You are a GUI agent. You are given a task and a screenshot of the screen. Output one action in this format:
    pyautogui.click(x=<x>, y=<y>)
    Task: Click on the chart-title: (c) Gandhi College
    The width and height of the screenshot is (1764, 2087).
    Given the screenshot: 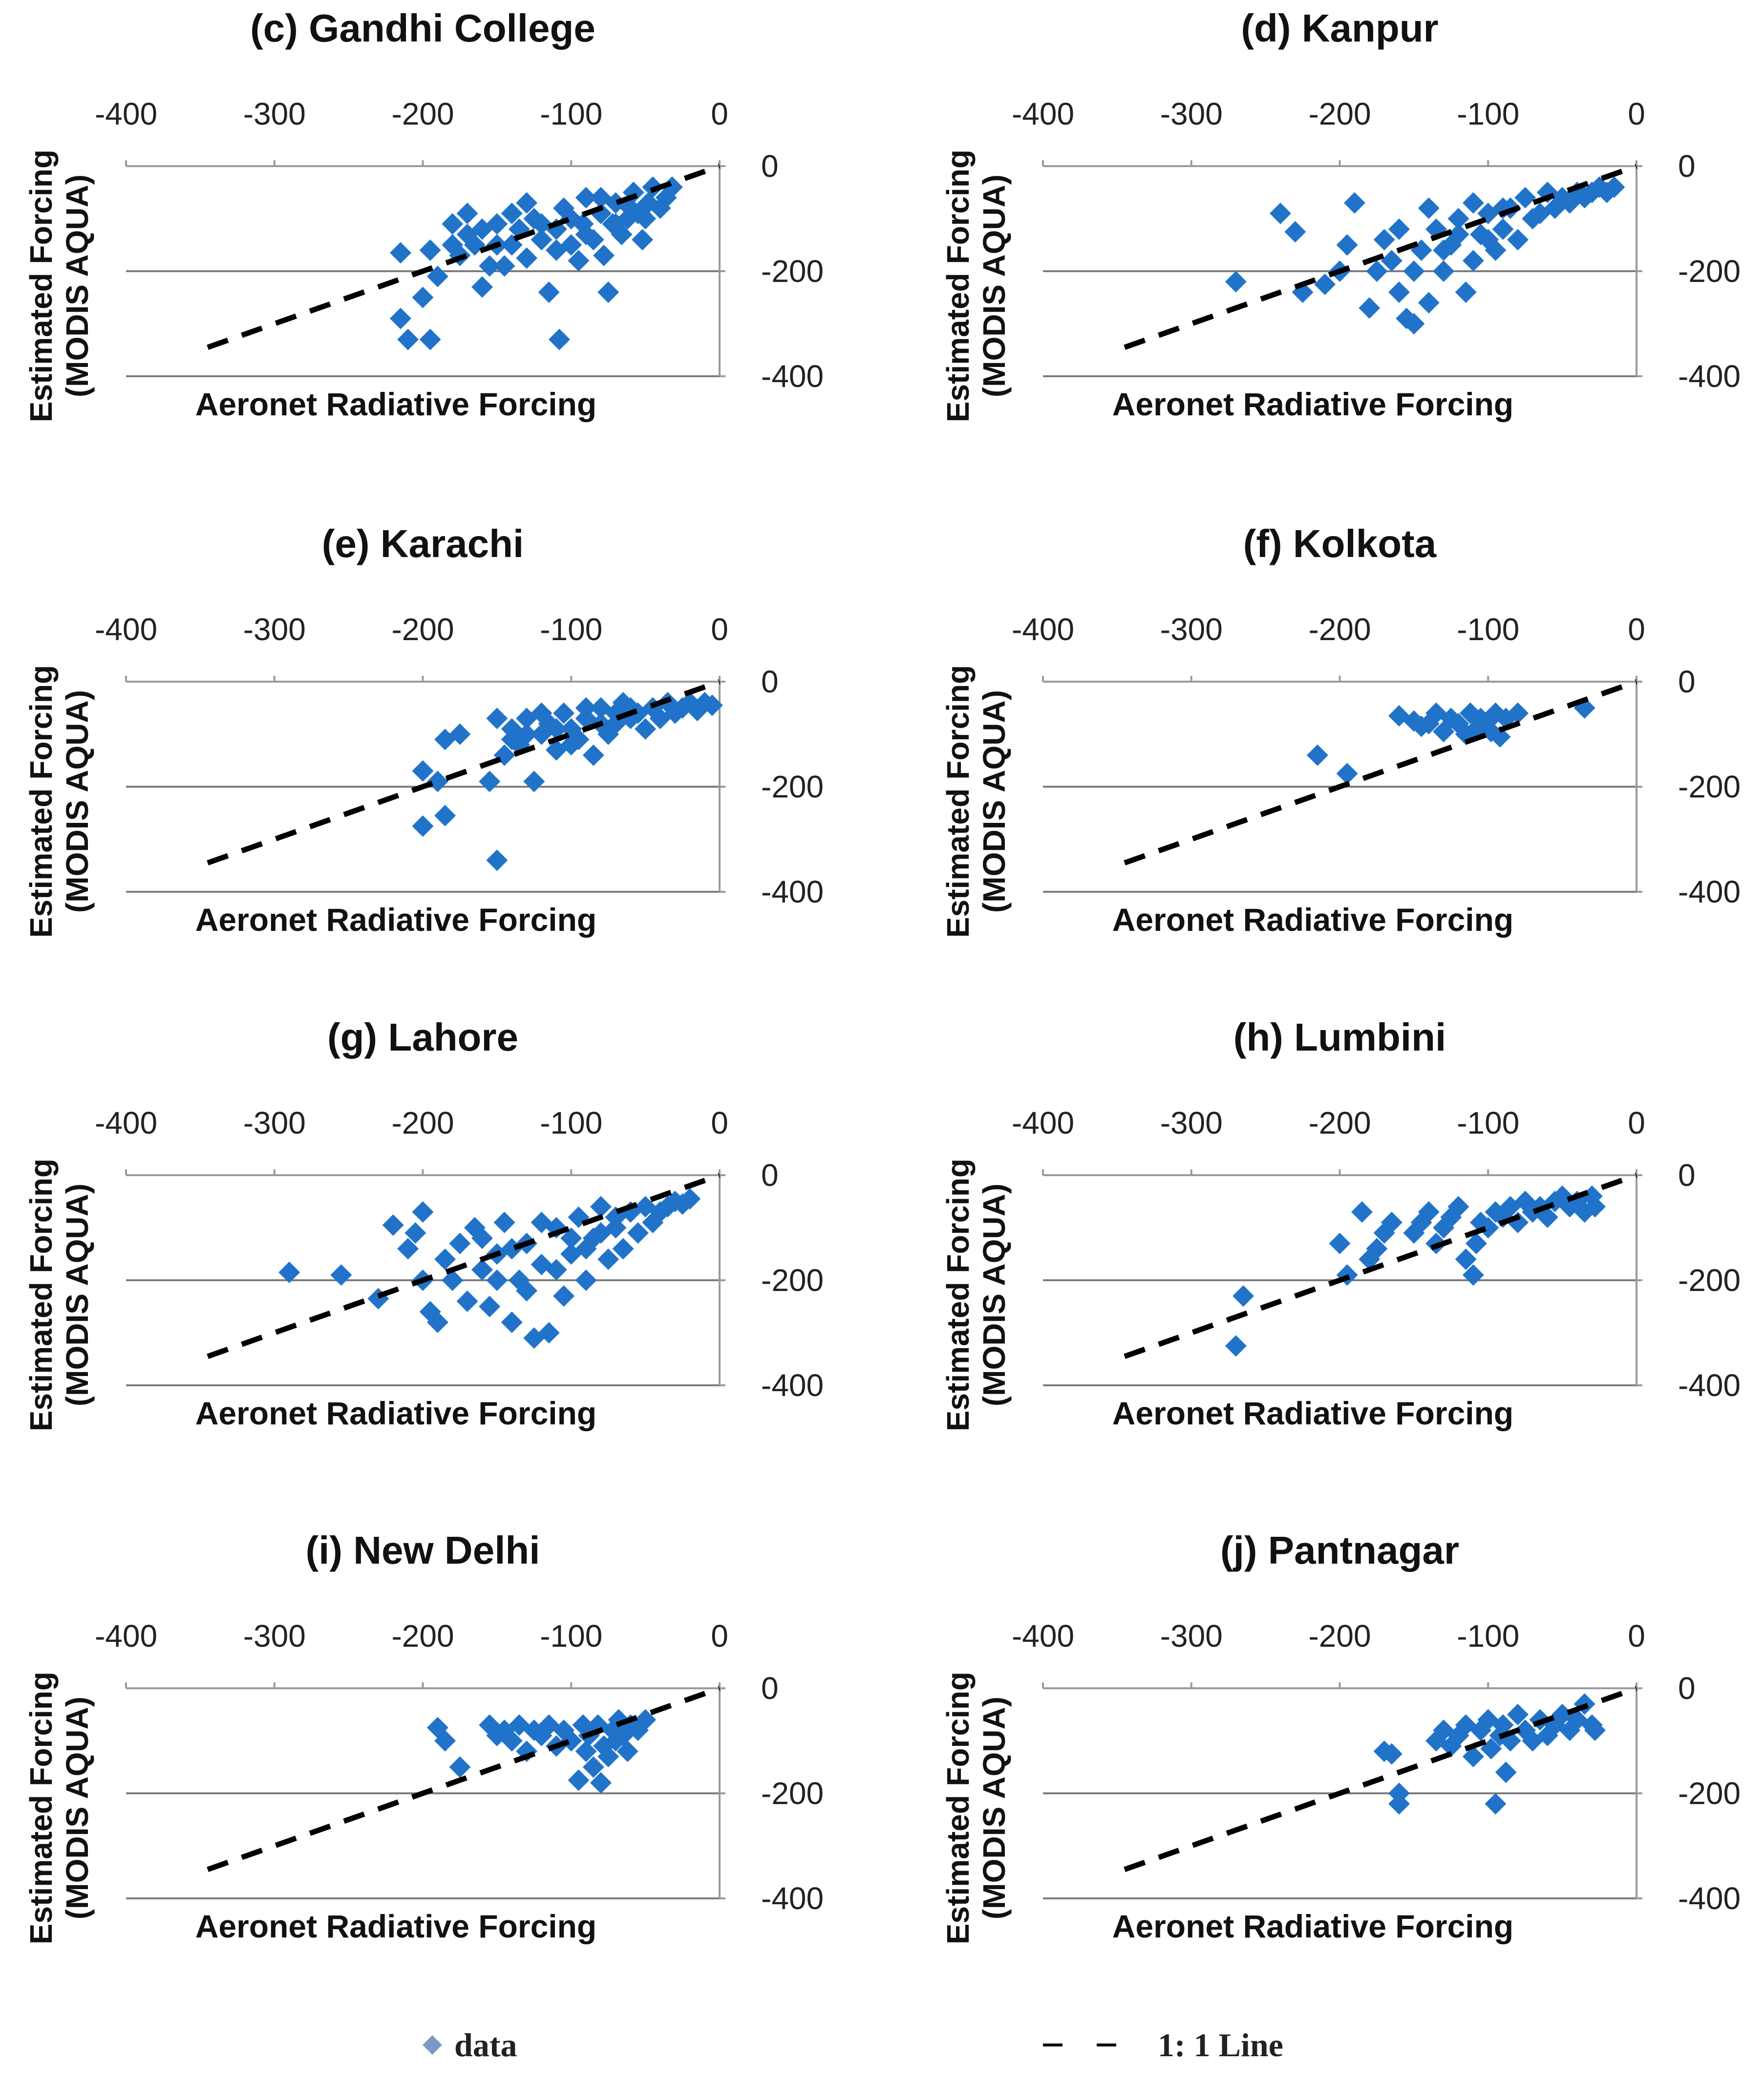 What is the action you would take?
    pyautogui.click(x=422, y=28)
    